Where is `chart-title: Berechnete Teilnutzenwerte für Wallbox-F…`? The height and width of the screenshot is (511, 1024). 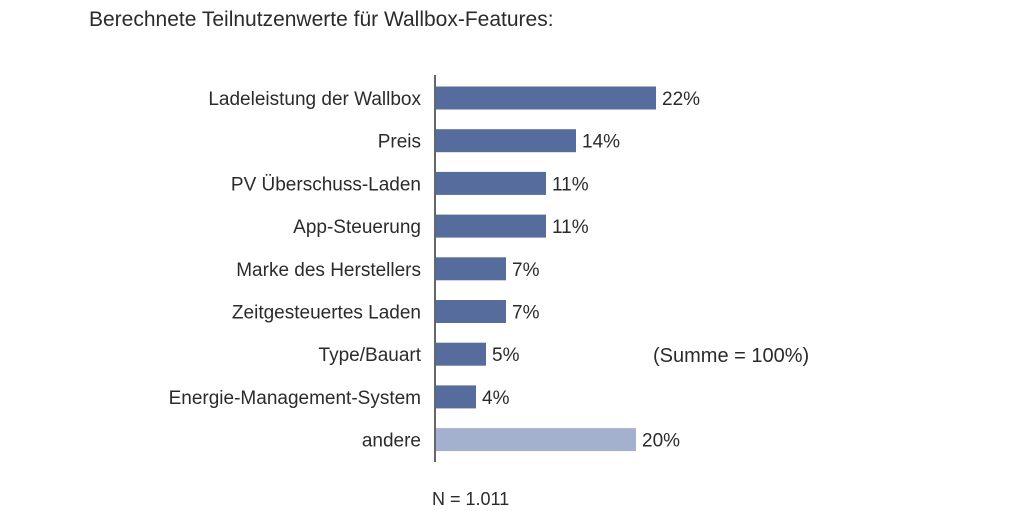
chart-title: Berechnete Teilnutzenwerte für Wallbox-F… is located at coordinates (321, 19).